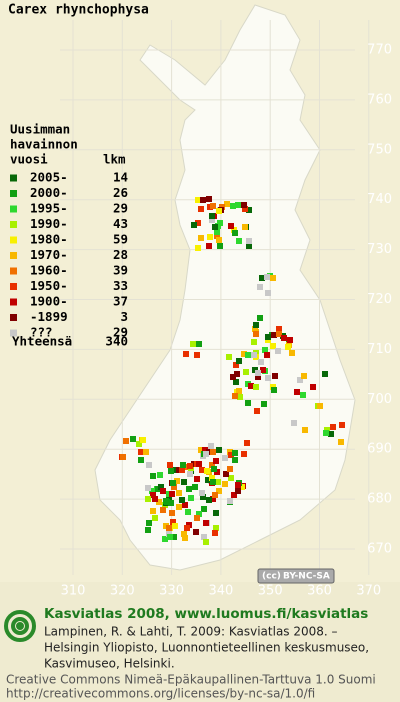  Describe the element at coordinates (379, 50) in the screenshot. I see `y-axis-label: 770` at that location.